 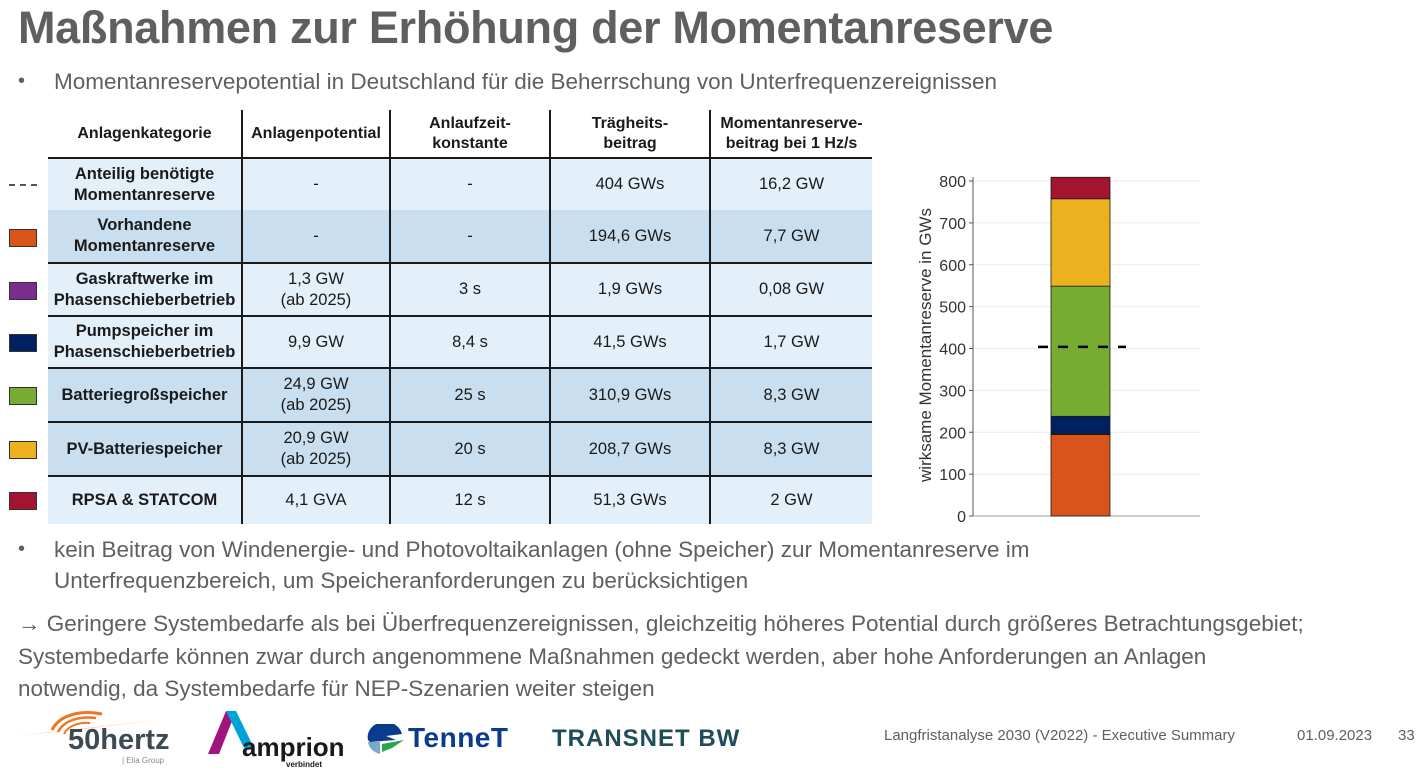 I want to click on cell-potential-text: -, so click(x=316, y=184).